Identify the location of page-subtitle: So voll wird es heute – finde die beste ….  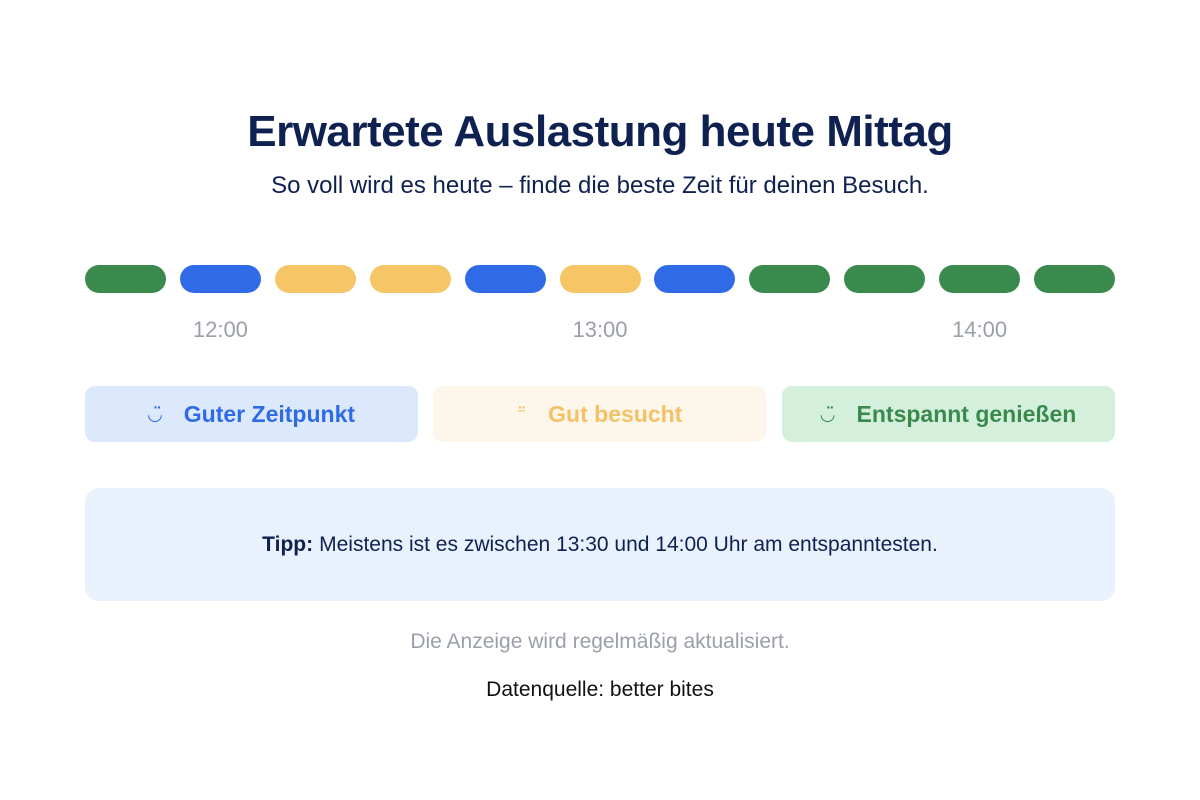
(600, 185).